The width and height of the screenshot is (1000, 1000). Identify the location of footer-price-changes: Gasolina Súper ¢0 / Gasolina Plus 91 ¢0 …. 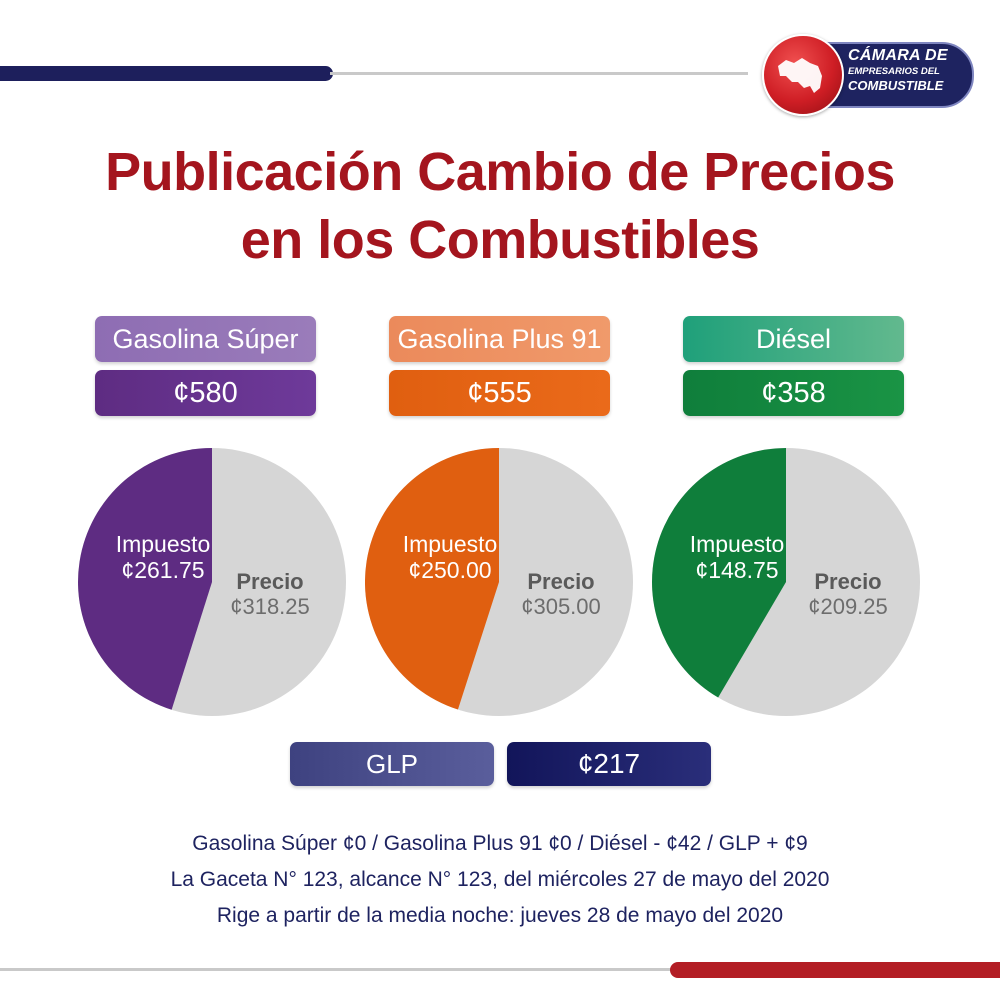
(500, 843).